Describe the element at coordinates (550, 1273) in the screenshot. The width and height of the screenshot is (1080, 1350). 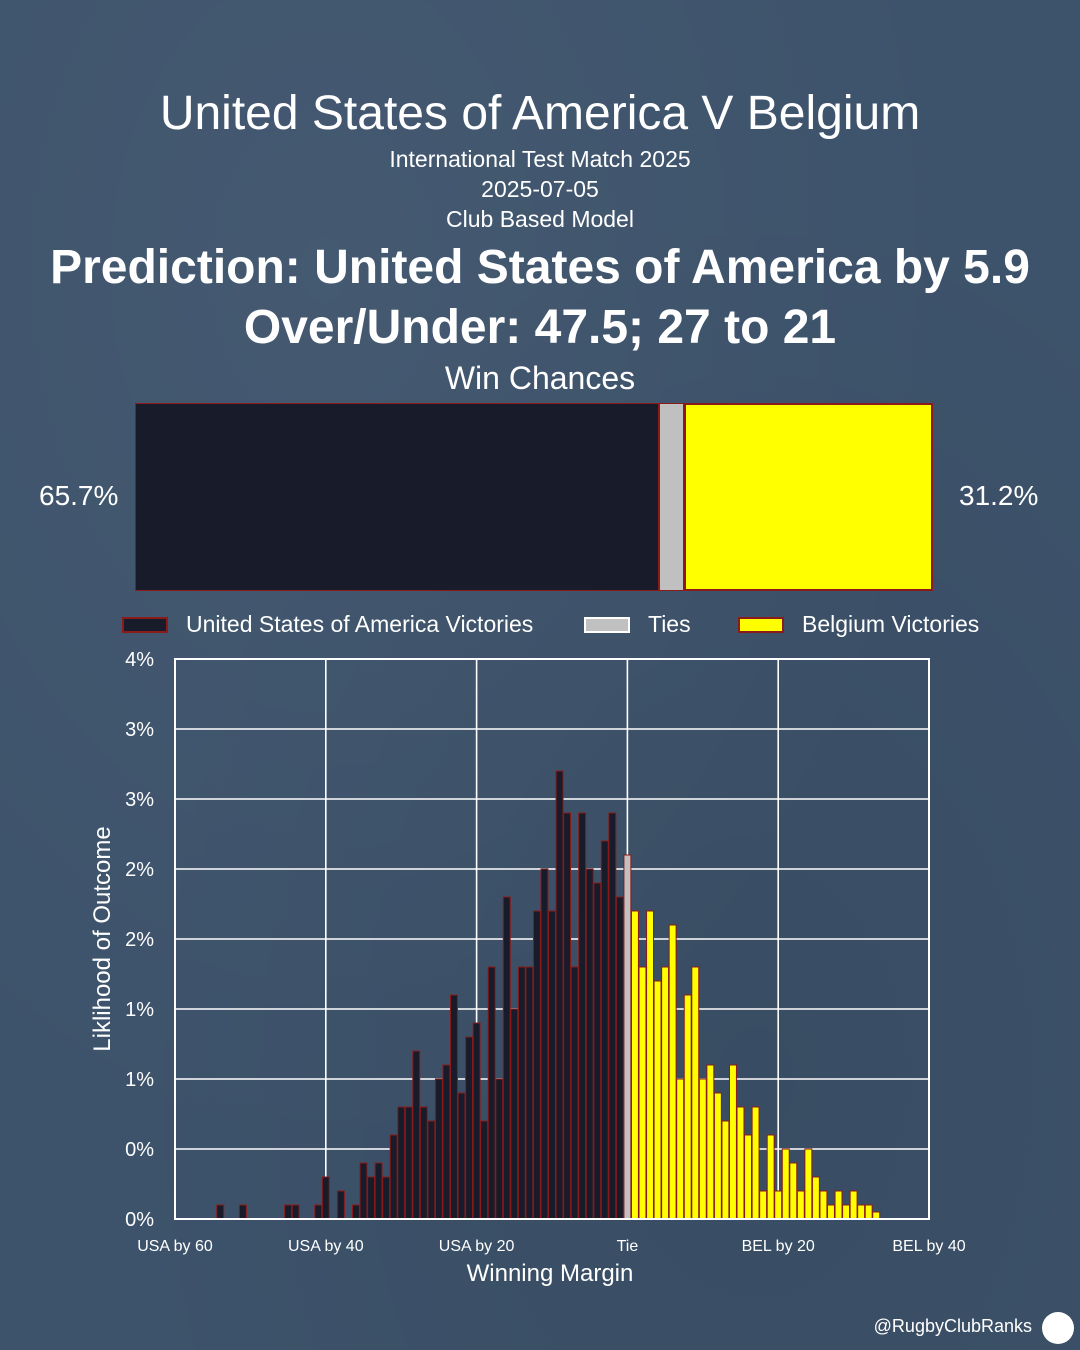
I see `x-axis-title: Winning Margin` at that location.